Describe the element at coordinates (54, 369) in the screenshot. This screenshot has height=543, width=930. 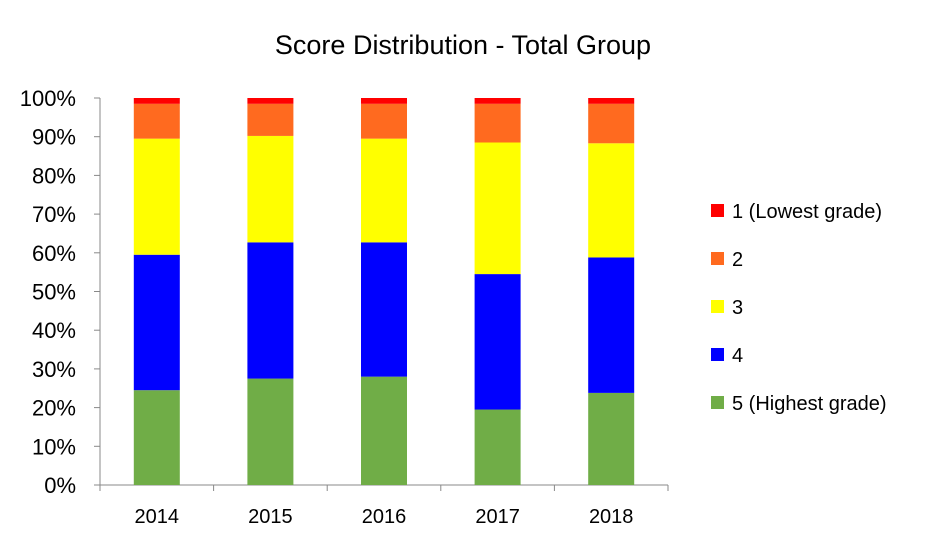
I see `y-tick-label: 30%` at that location.